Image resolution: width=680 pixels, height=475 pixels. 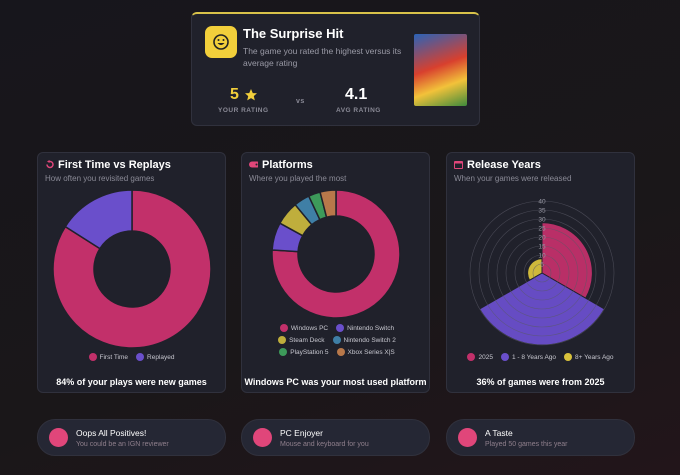 I want to click on legend-label: Steam Deck, so click(x=307, y=340).